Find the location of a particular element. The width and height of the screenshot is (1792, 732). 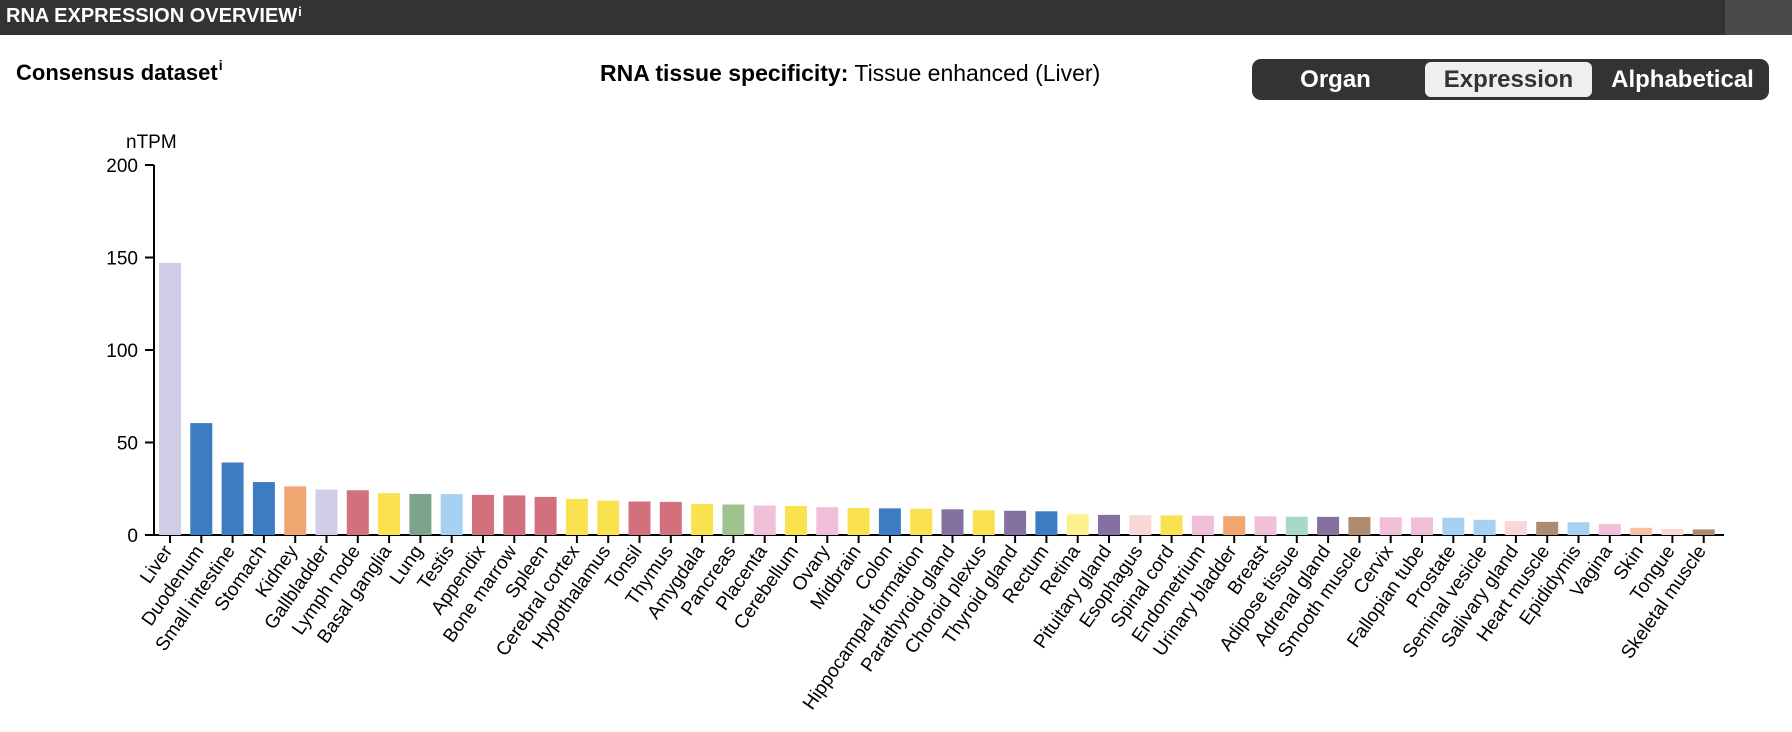

header-corner-panel is located at coordinates (1758, 17).